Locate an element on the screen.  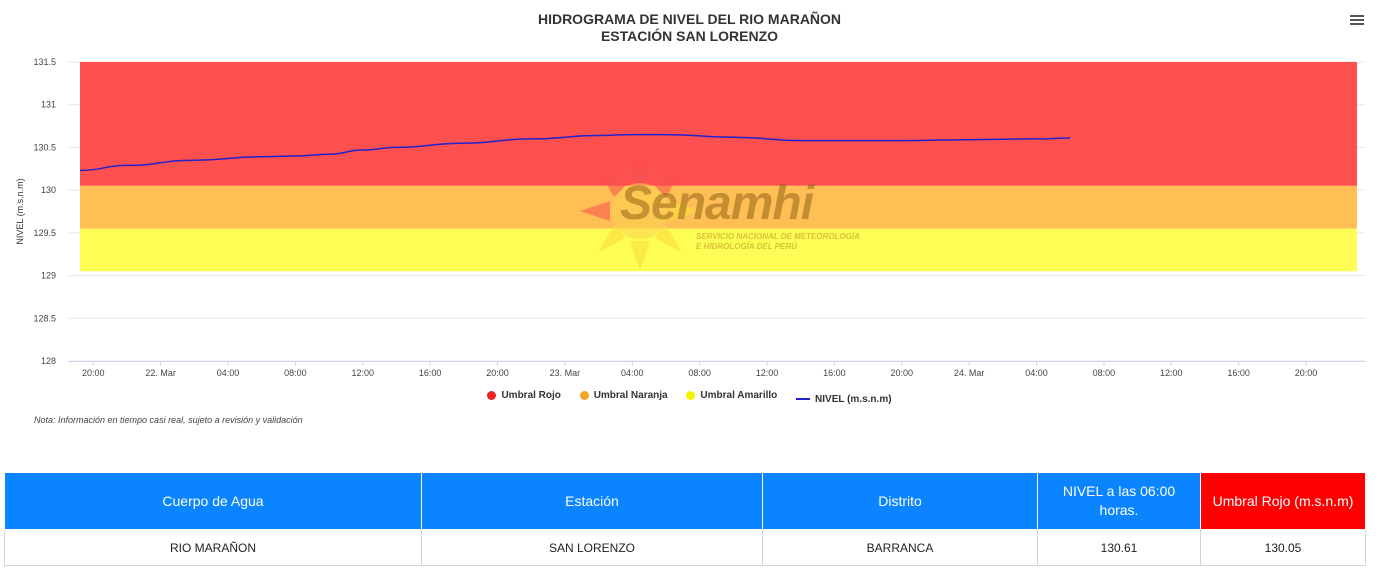
y-tick-label: 128.5 is located at coordinates (44, 318).